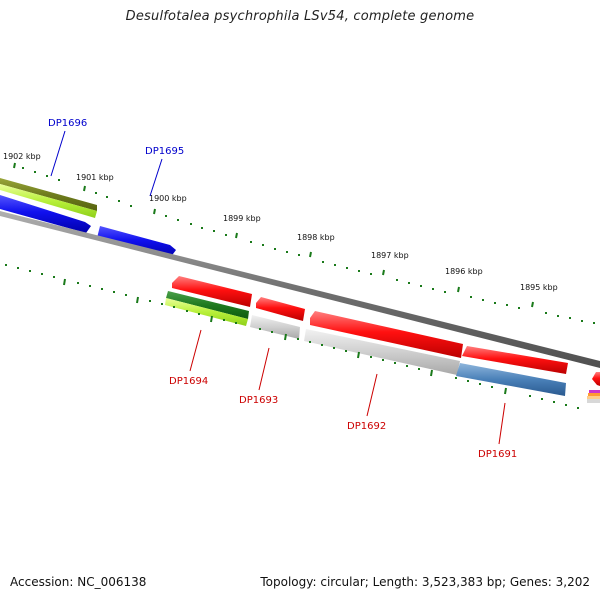 This screenshot has width=600, height=600. What do you see at coordinates (207, 305) in the screenshot?
I see `gene-dp1694-green` at bounding box center [207, 305].